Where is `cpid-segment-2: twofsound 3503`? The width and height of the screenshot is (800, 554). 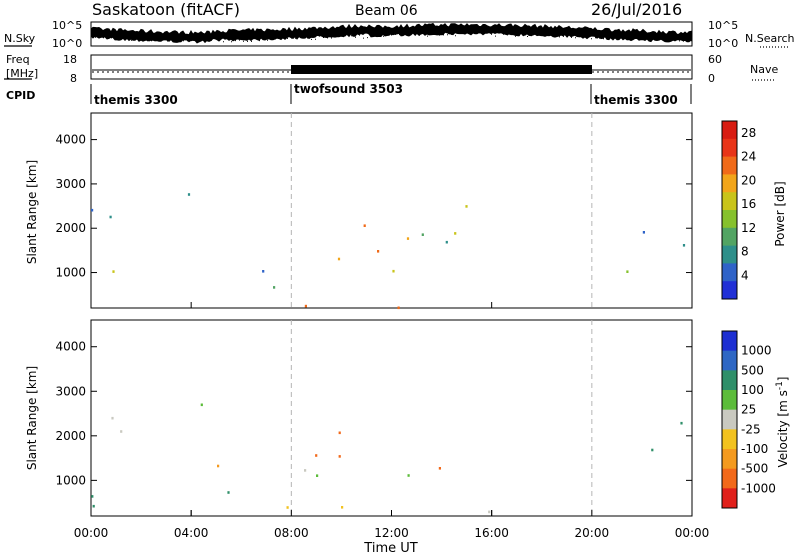
cpid-segment-2: twofsound 3503 is located at coordinates (348, 89).